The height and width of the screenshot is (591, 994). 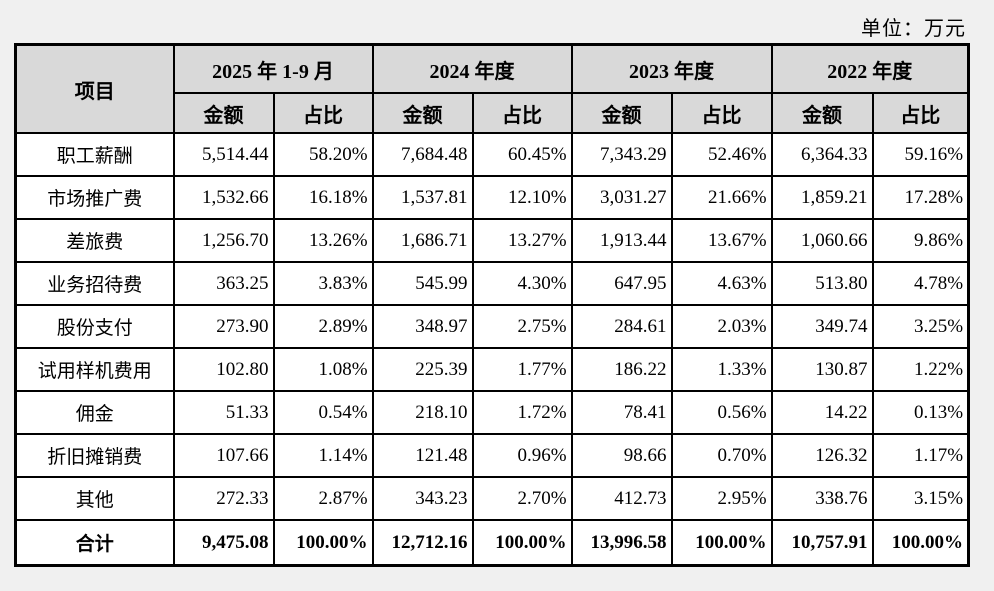 I want to click on ratio-cell: 0.56%, so click(x=721, y=412).